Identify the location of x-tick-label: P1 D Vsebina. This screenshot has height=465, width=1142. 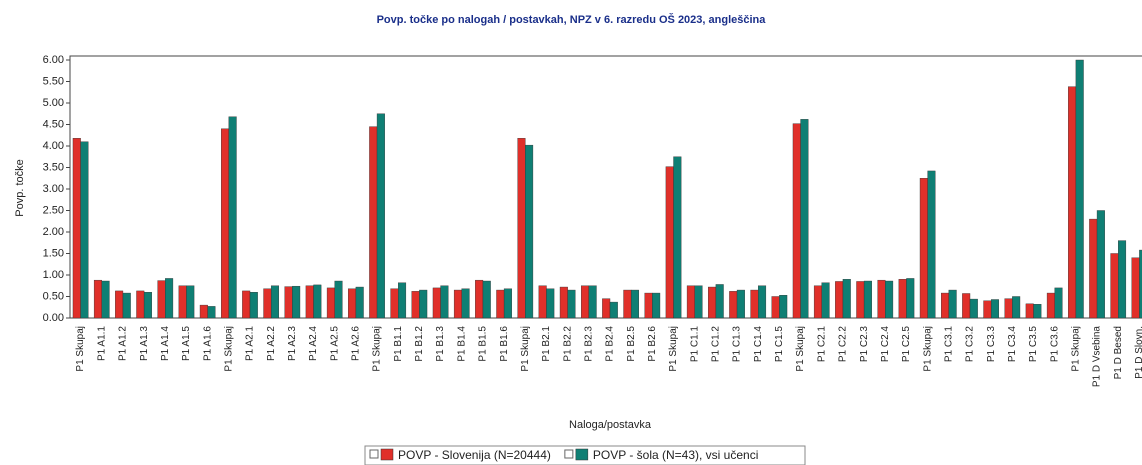
(1097, 357).